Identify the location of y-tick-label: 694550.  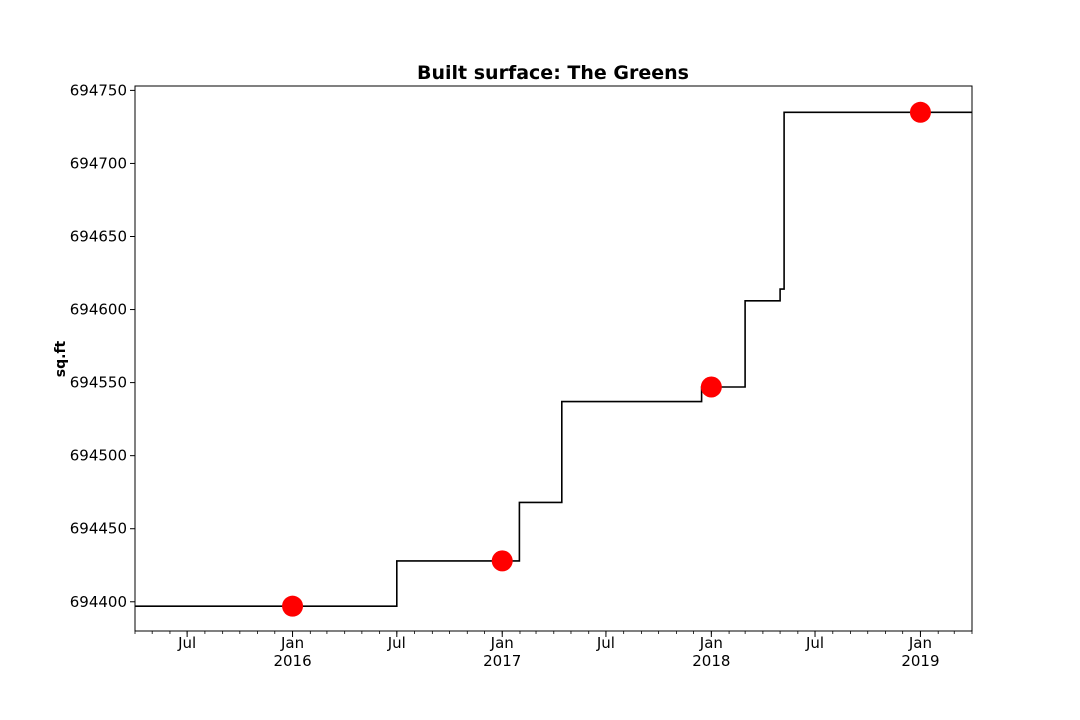
(98, 383).